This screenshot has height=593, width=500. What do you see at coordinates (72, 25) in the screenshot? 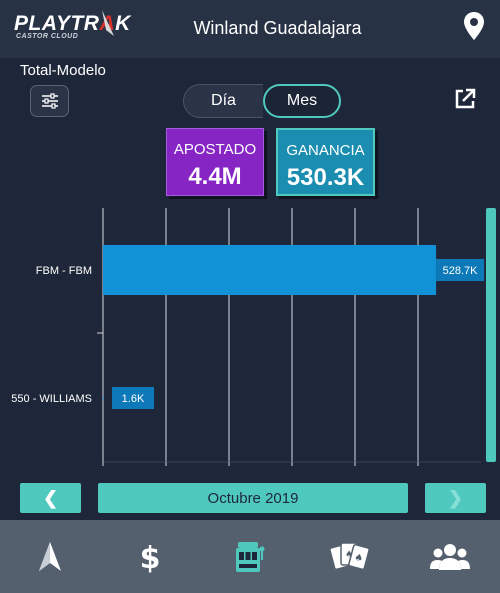
I see `playtrak-logo: PLAYTRAK CASTOR CLOUD` at bounding box center [72, 25].